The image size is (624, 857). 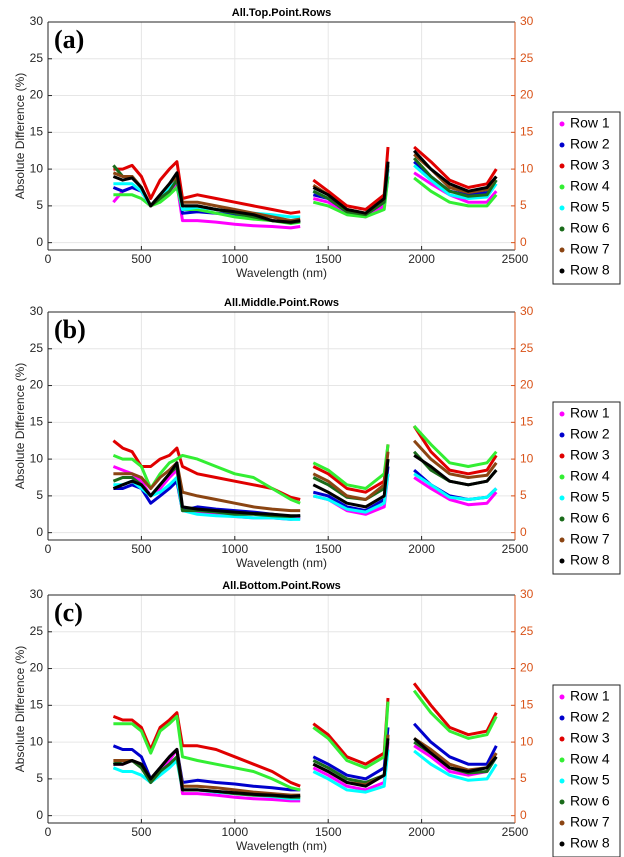 What do you see at coordinates (281, 13) in the screenshot?
I see `chart-title: All.Top.Point.Rows` at bounding box center [281, 13].